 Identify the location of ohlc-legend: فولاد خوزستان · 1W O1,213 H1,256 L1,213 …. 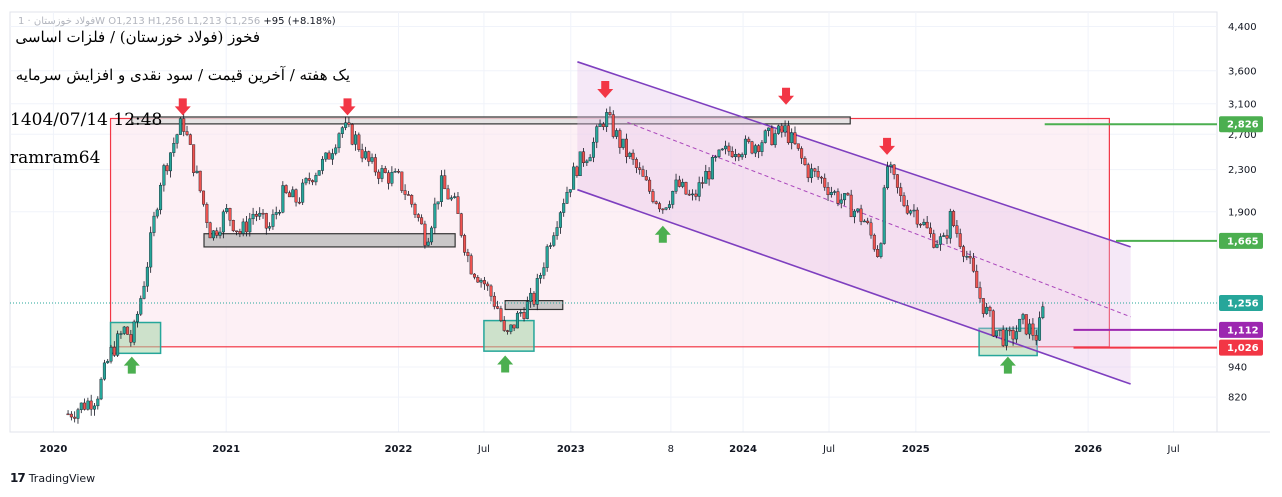
(177, 21).